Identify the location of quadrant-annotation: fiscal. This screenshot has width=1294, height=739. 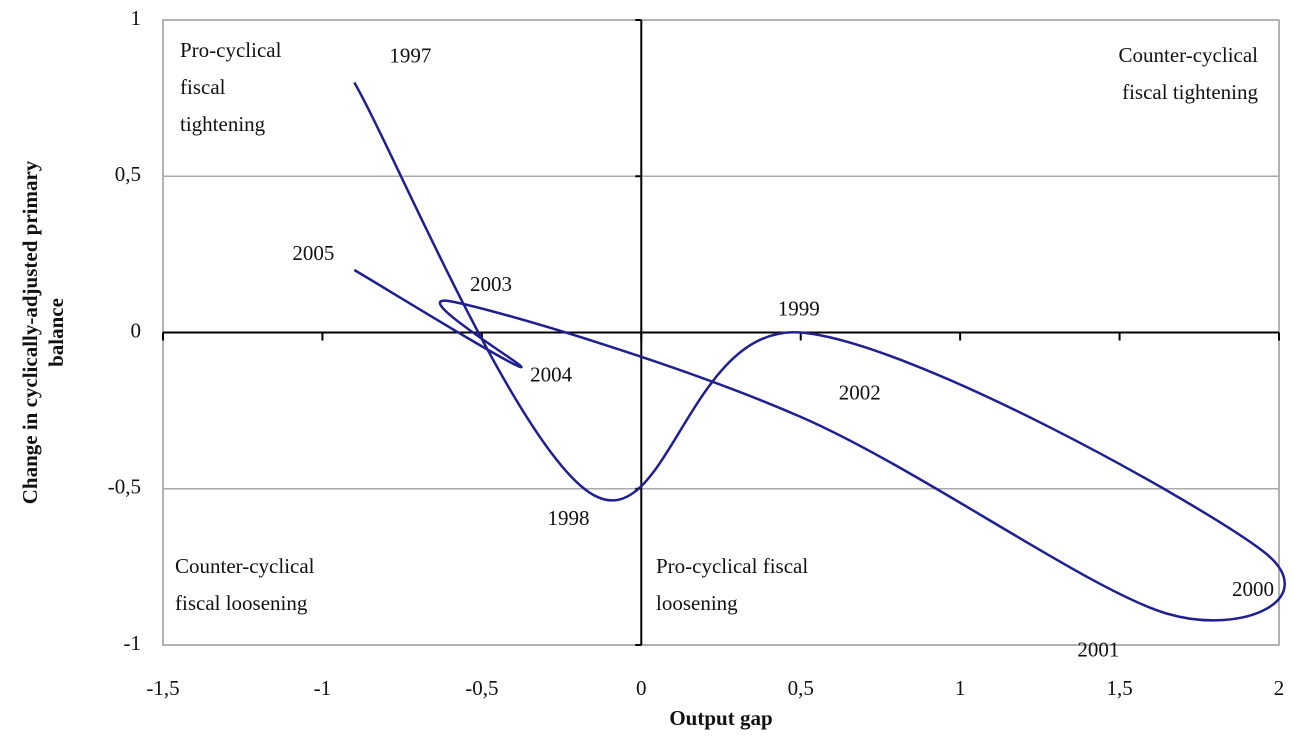
(203, 87).